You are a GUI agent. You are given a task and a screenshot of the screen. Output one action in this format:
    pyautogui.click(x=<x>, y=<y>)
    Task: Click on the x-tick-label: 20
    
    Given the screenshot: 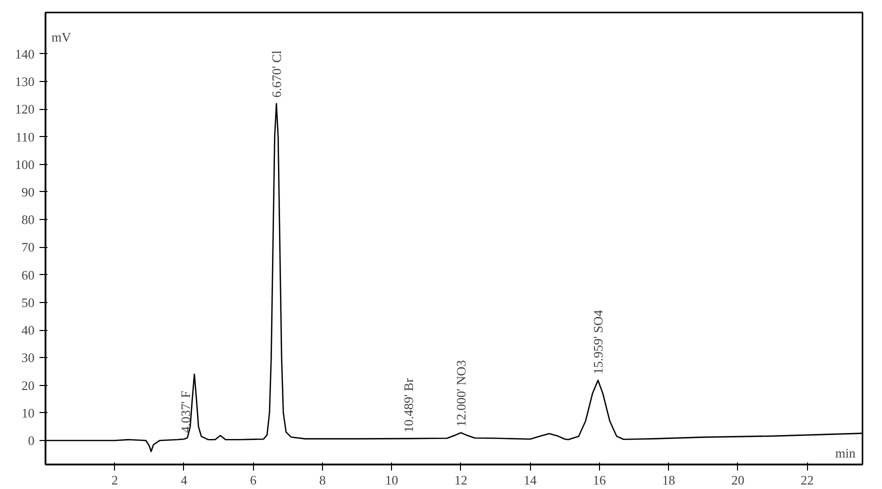 What is the action you would take?
    pyautogui.click(x=737, y=480)
    